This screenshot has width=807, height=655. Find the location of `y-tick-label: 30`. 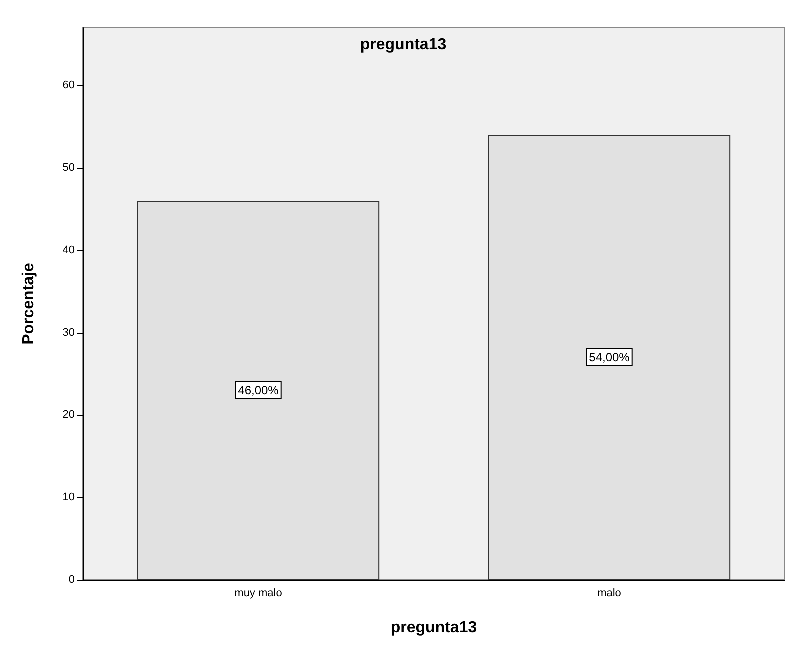

y-tick-label: 30 is located at coordinates (68, 332).